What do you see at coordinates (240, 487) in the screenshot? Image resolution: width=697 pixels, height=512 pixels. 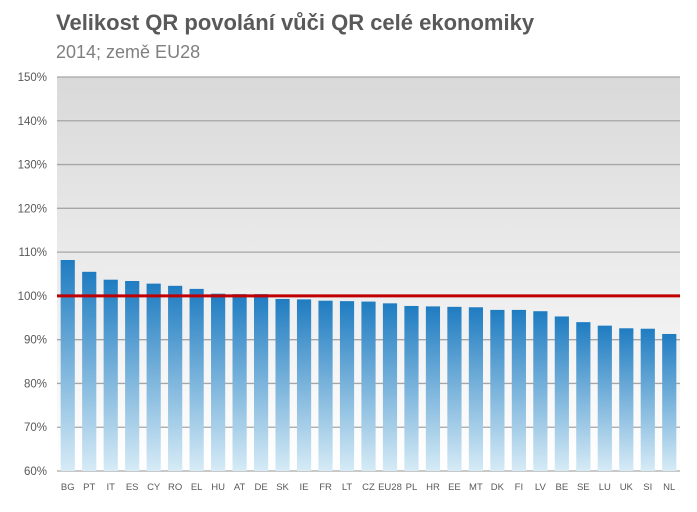 I see `x-tick-label: AT` at bounding box center [240, 487].